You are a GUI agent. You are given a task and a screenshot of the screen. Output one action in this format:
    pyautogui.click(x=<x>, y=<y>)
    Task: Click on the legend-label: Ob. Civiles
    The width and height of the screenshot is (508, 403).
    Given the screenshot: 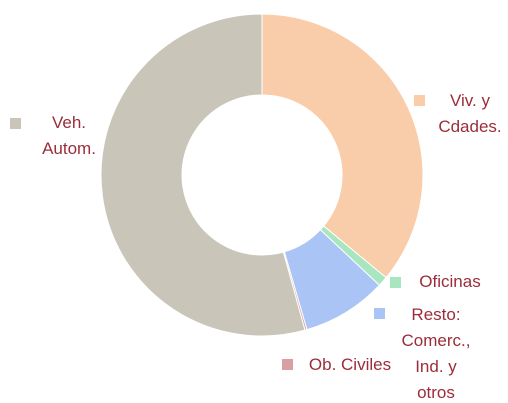 What is the action you would take?
    pyautogui.click(x=350, y=364)
    